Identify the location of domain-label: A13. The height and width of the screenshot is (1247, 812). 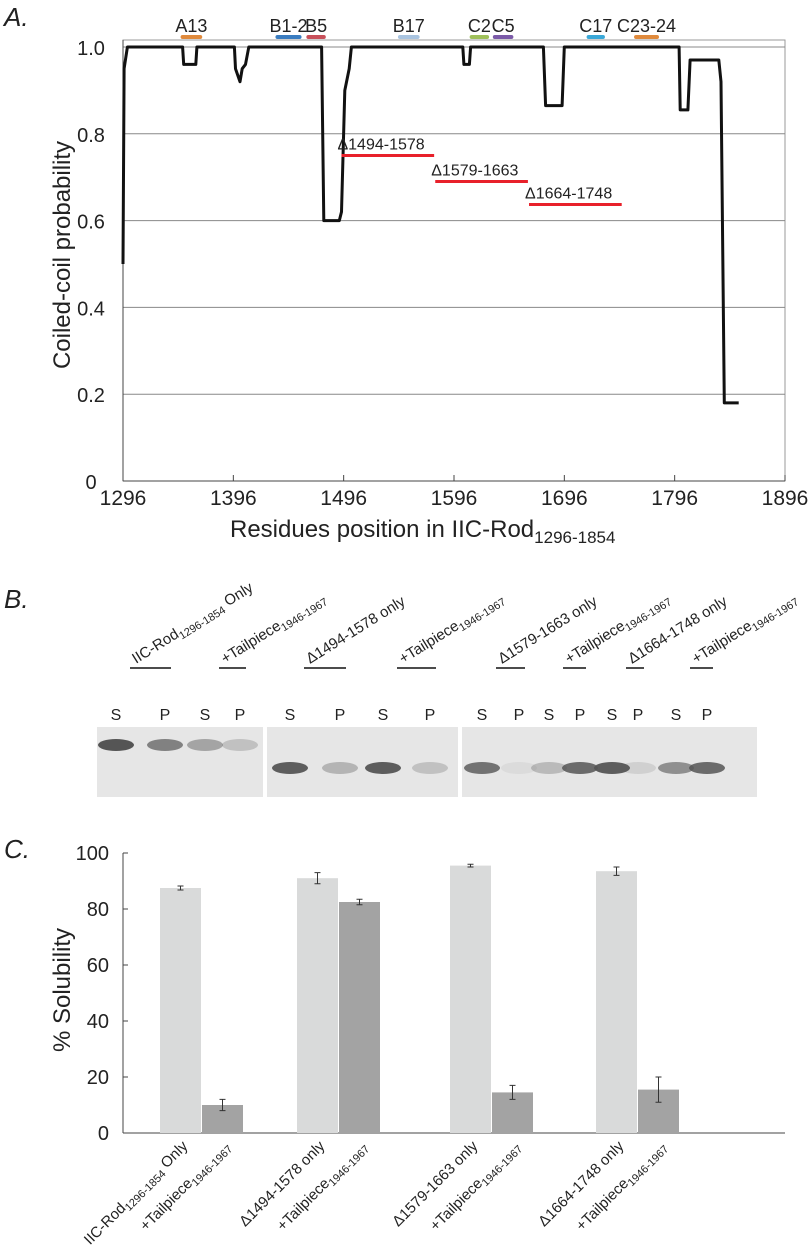
(191, 26).